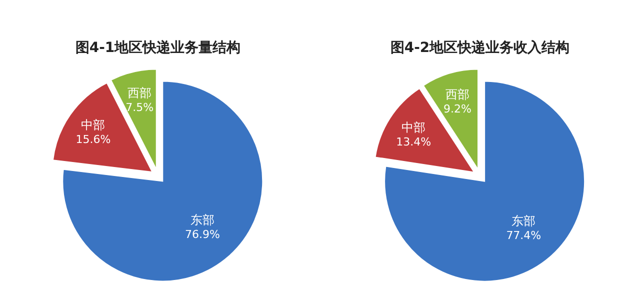 The image size is (620, 300). Describe the element at coordinates (202, 235) in the screenshot. I see `data-label: 76.9%` at that location.